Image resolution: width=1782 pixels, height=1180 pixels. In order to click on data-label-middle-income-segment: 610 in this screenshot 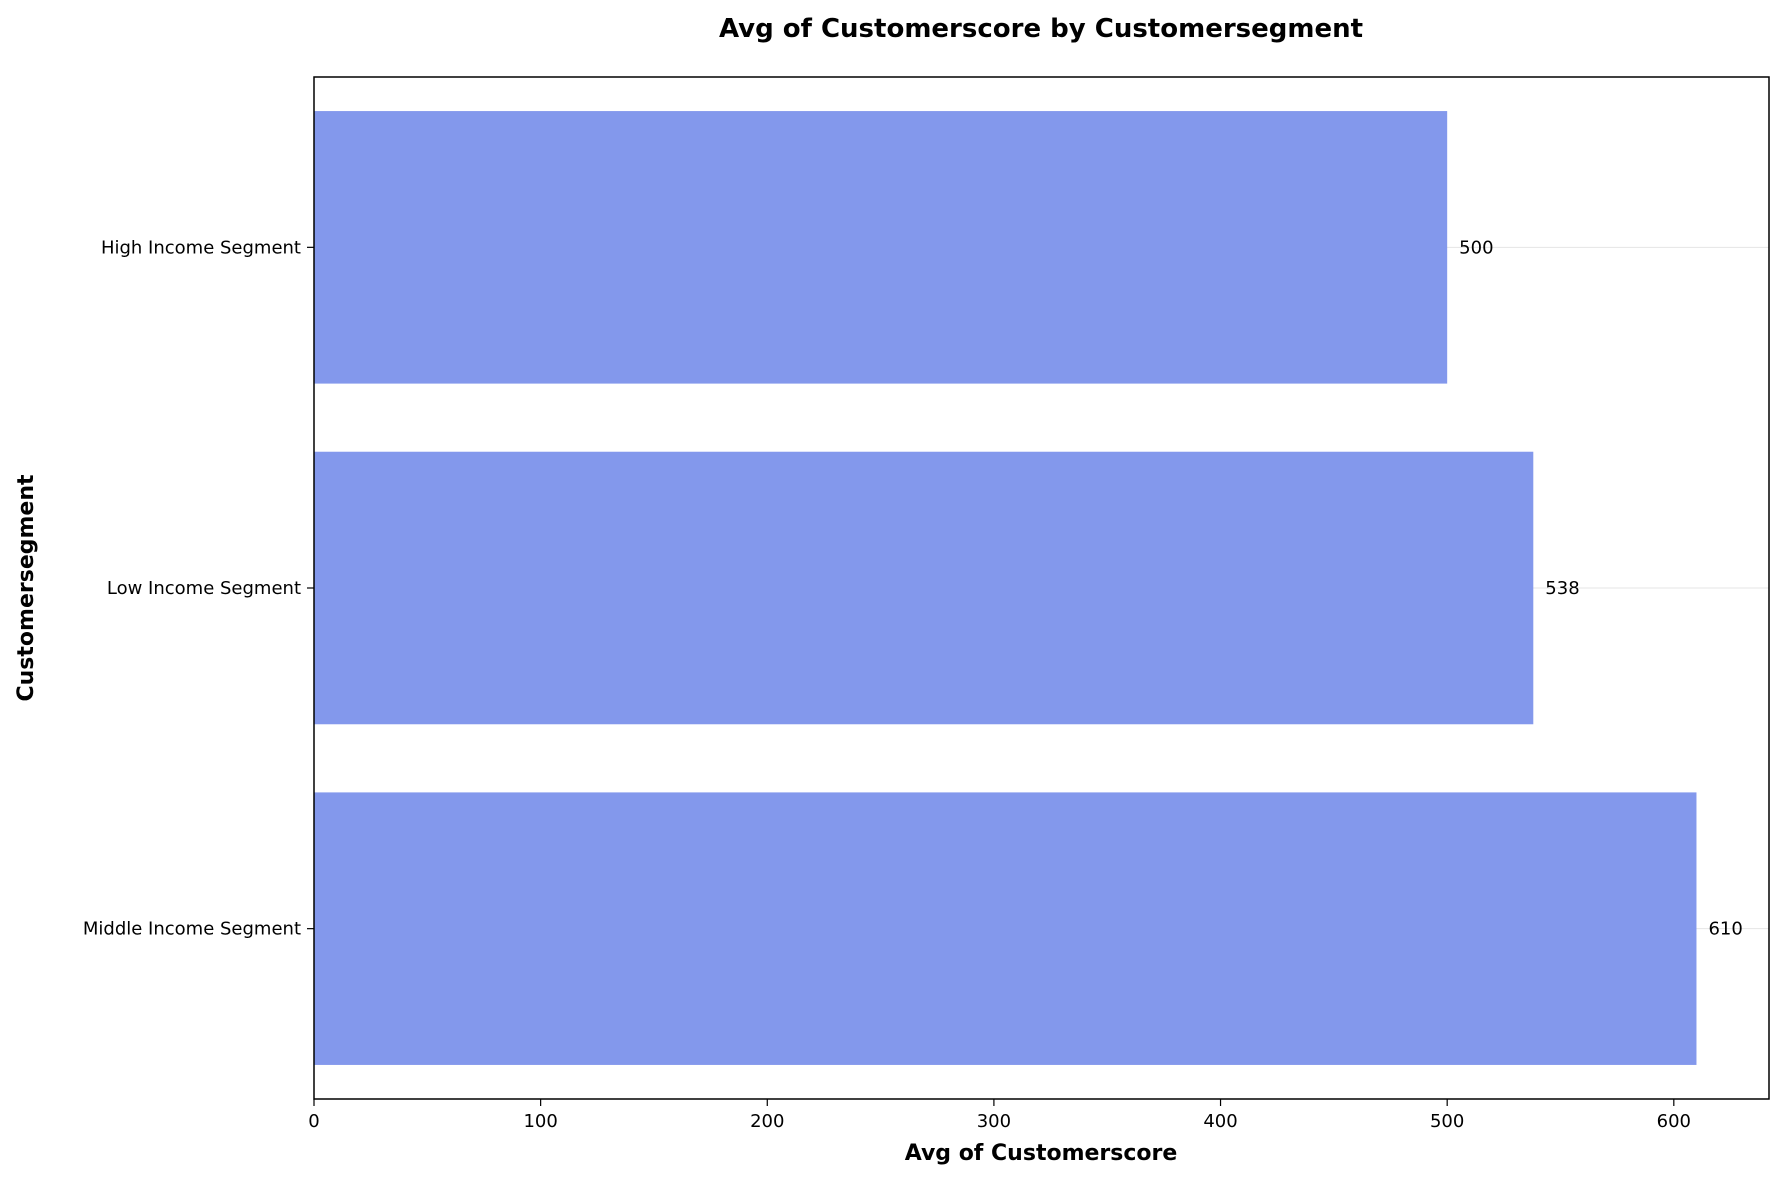, I will do `click(1725, 929)`.